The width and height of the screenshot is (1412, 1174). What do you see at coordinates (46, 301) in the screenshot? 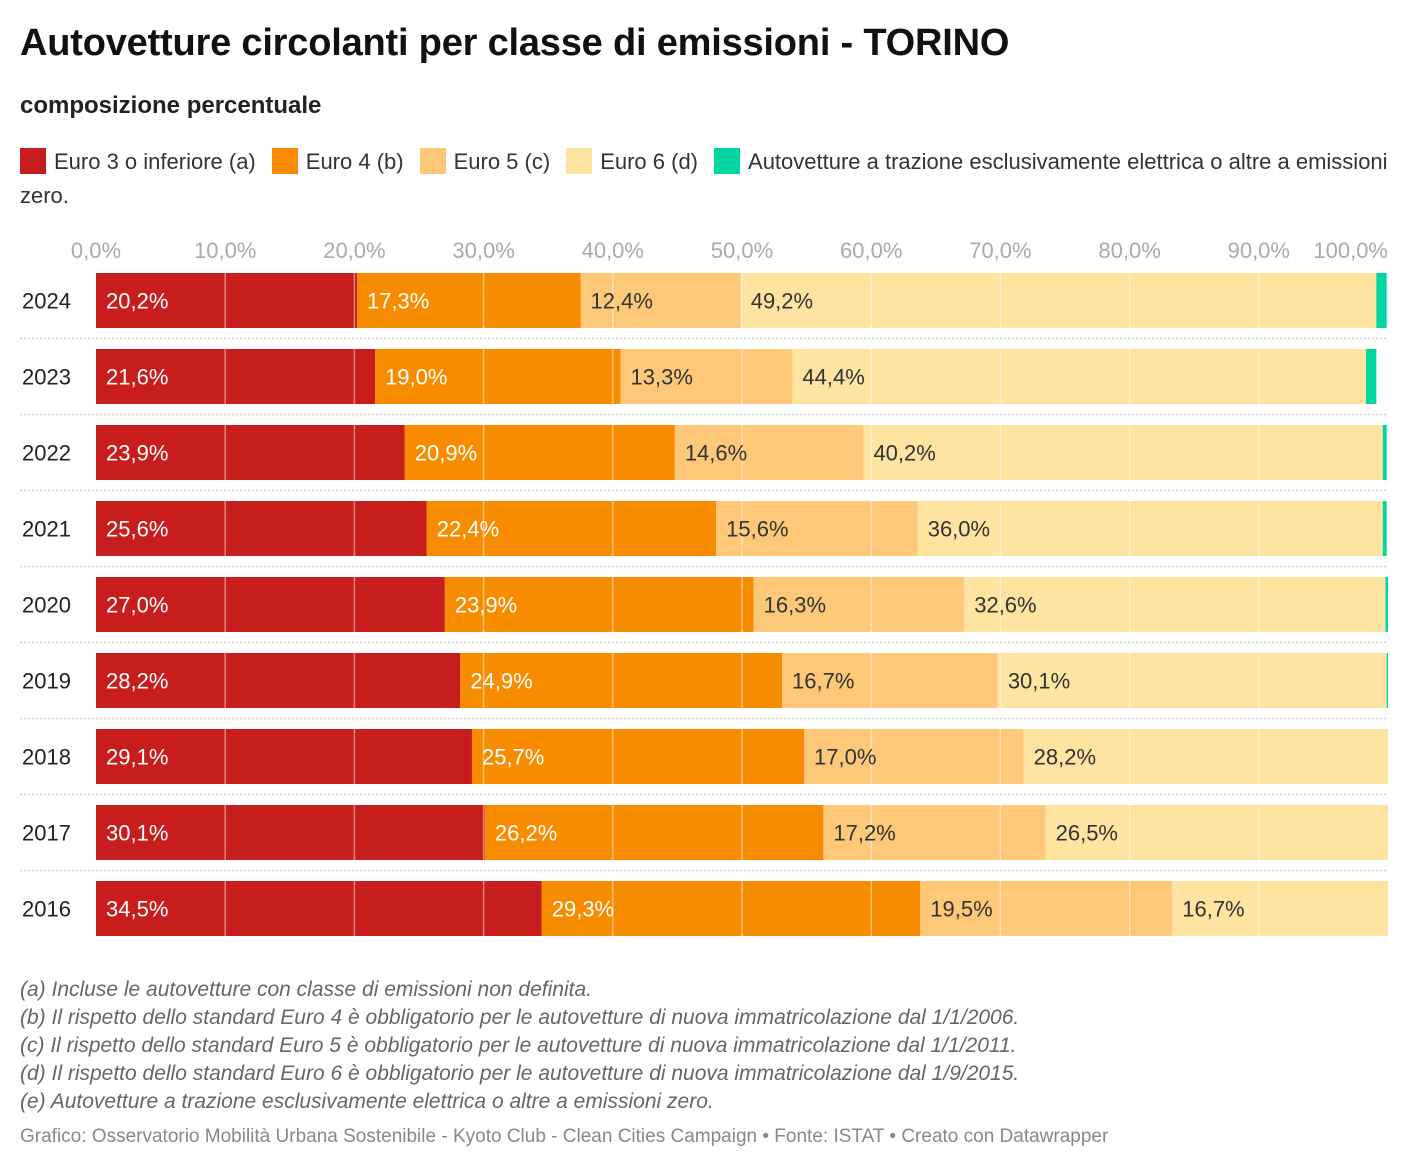
I see `category-label: 2024` at bounding box center [46, 301].